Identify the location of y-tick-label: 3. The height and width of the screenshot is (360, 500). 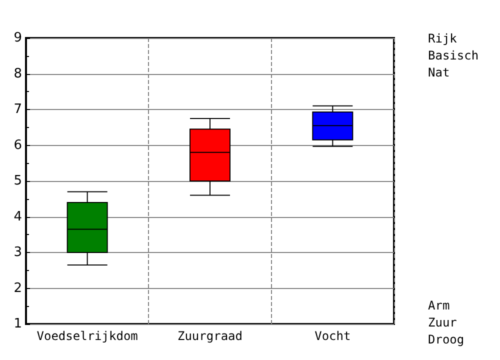
(18, 252).